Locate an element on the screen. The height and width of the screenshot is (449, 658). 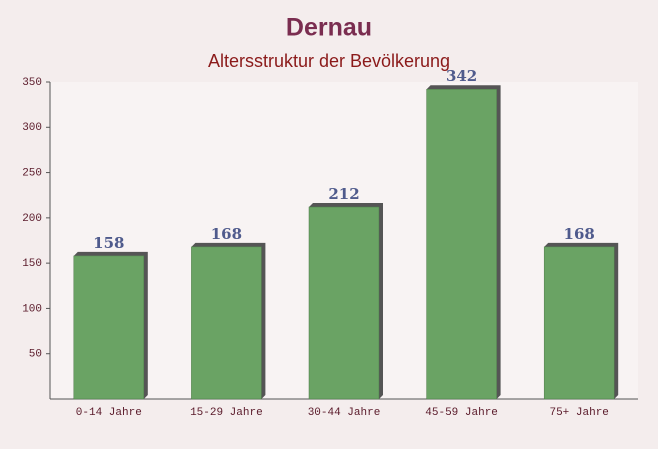
x-tick-label: 75+ Jahre is located at coordinates (578, 413).